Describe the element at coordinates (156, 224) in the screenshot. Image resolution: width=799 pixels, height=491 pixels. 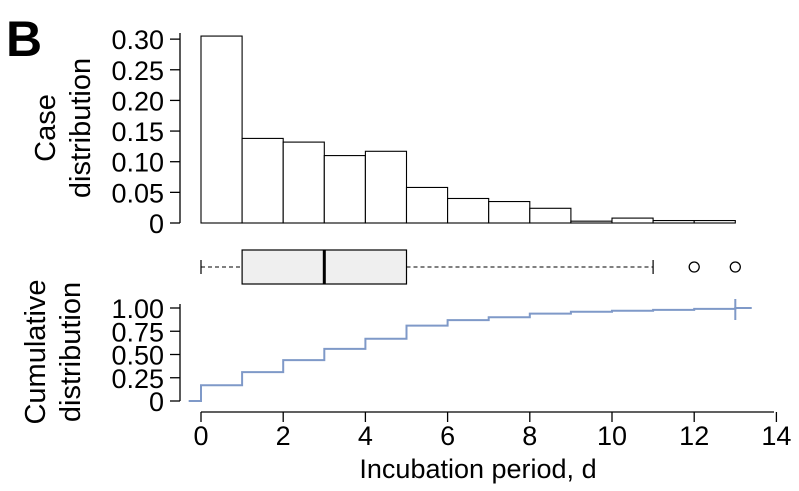
I see `histogram-y-tick-label: 0` at that location.